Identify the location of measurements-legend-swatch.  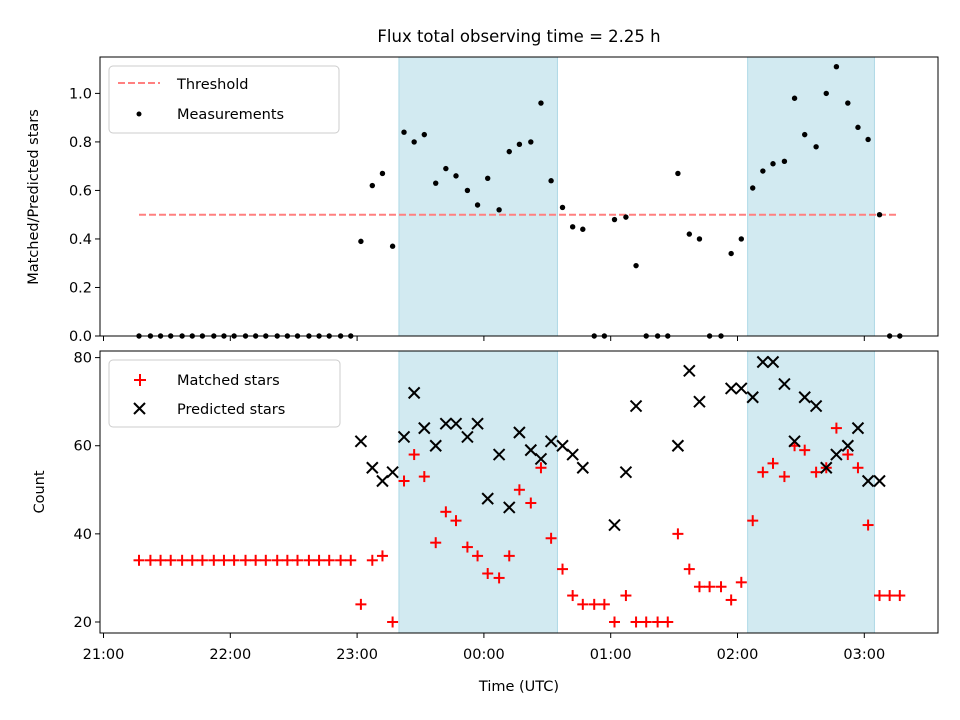
(139, 114).